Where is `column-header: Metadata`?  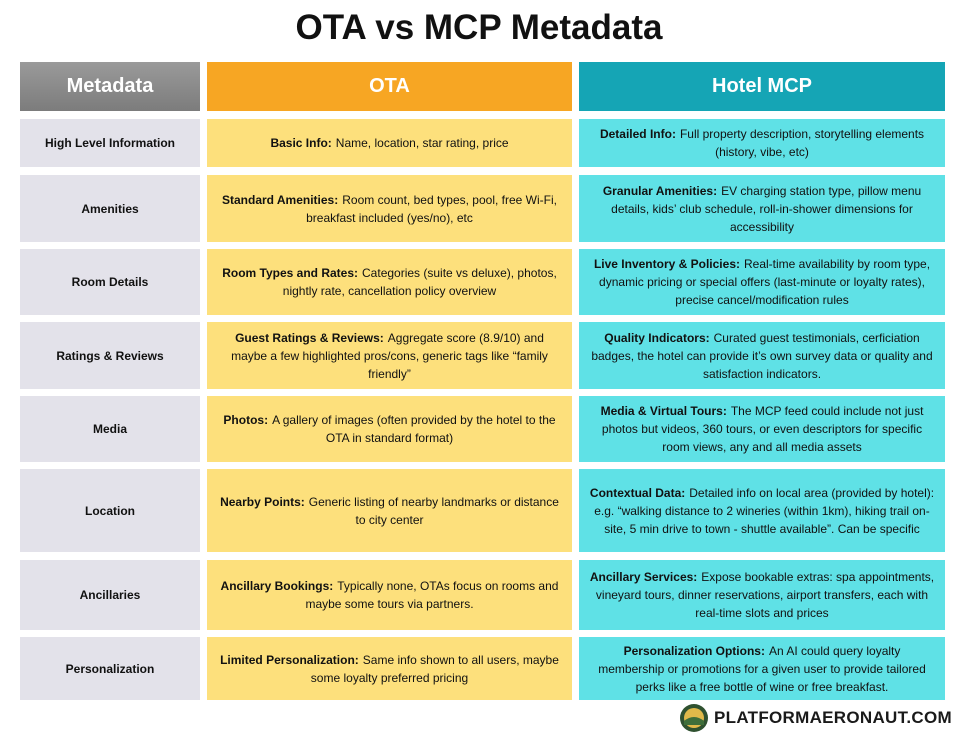
column-header: Metadata is located at coordinates (110, 86).